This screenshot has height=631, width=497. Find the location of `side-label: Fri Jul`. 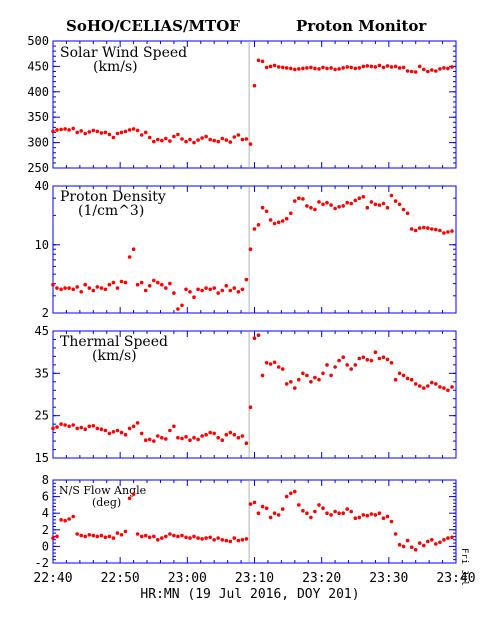

side-label: Fri Jul is located at coordinates (464, 567).